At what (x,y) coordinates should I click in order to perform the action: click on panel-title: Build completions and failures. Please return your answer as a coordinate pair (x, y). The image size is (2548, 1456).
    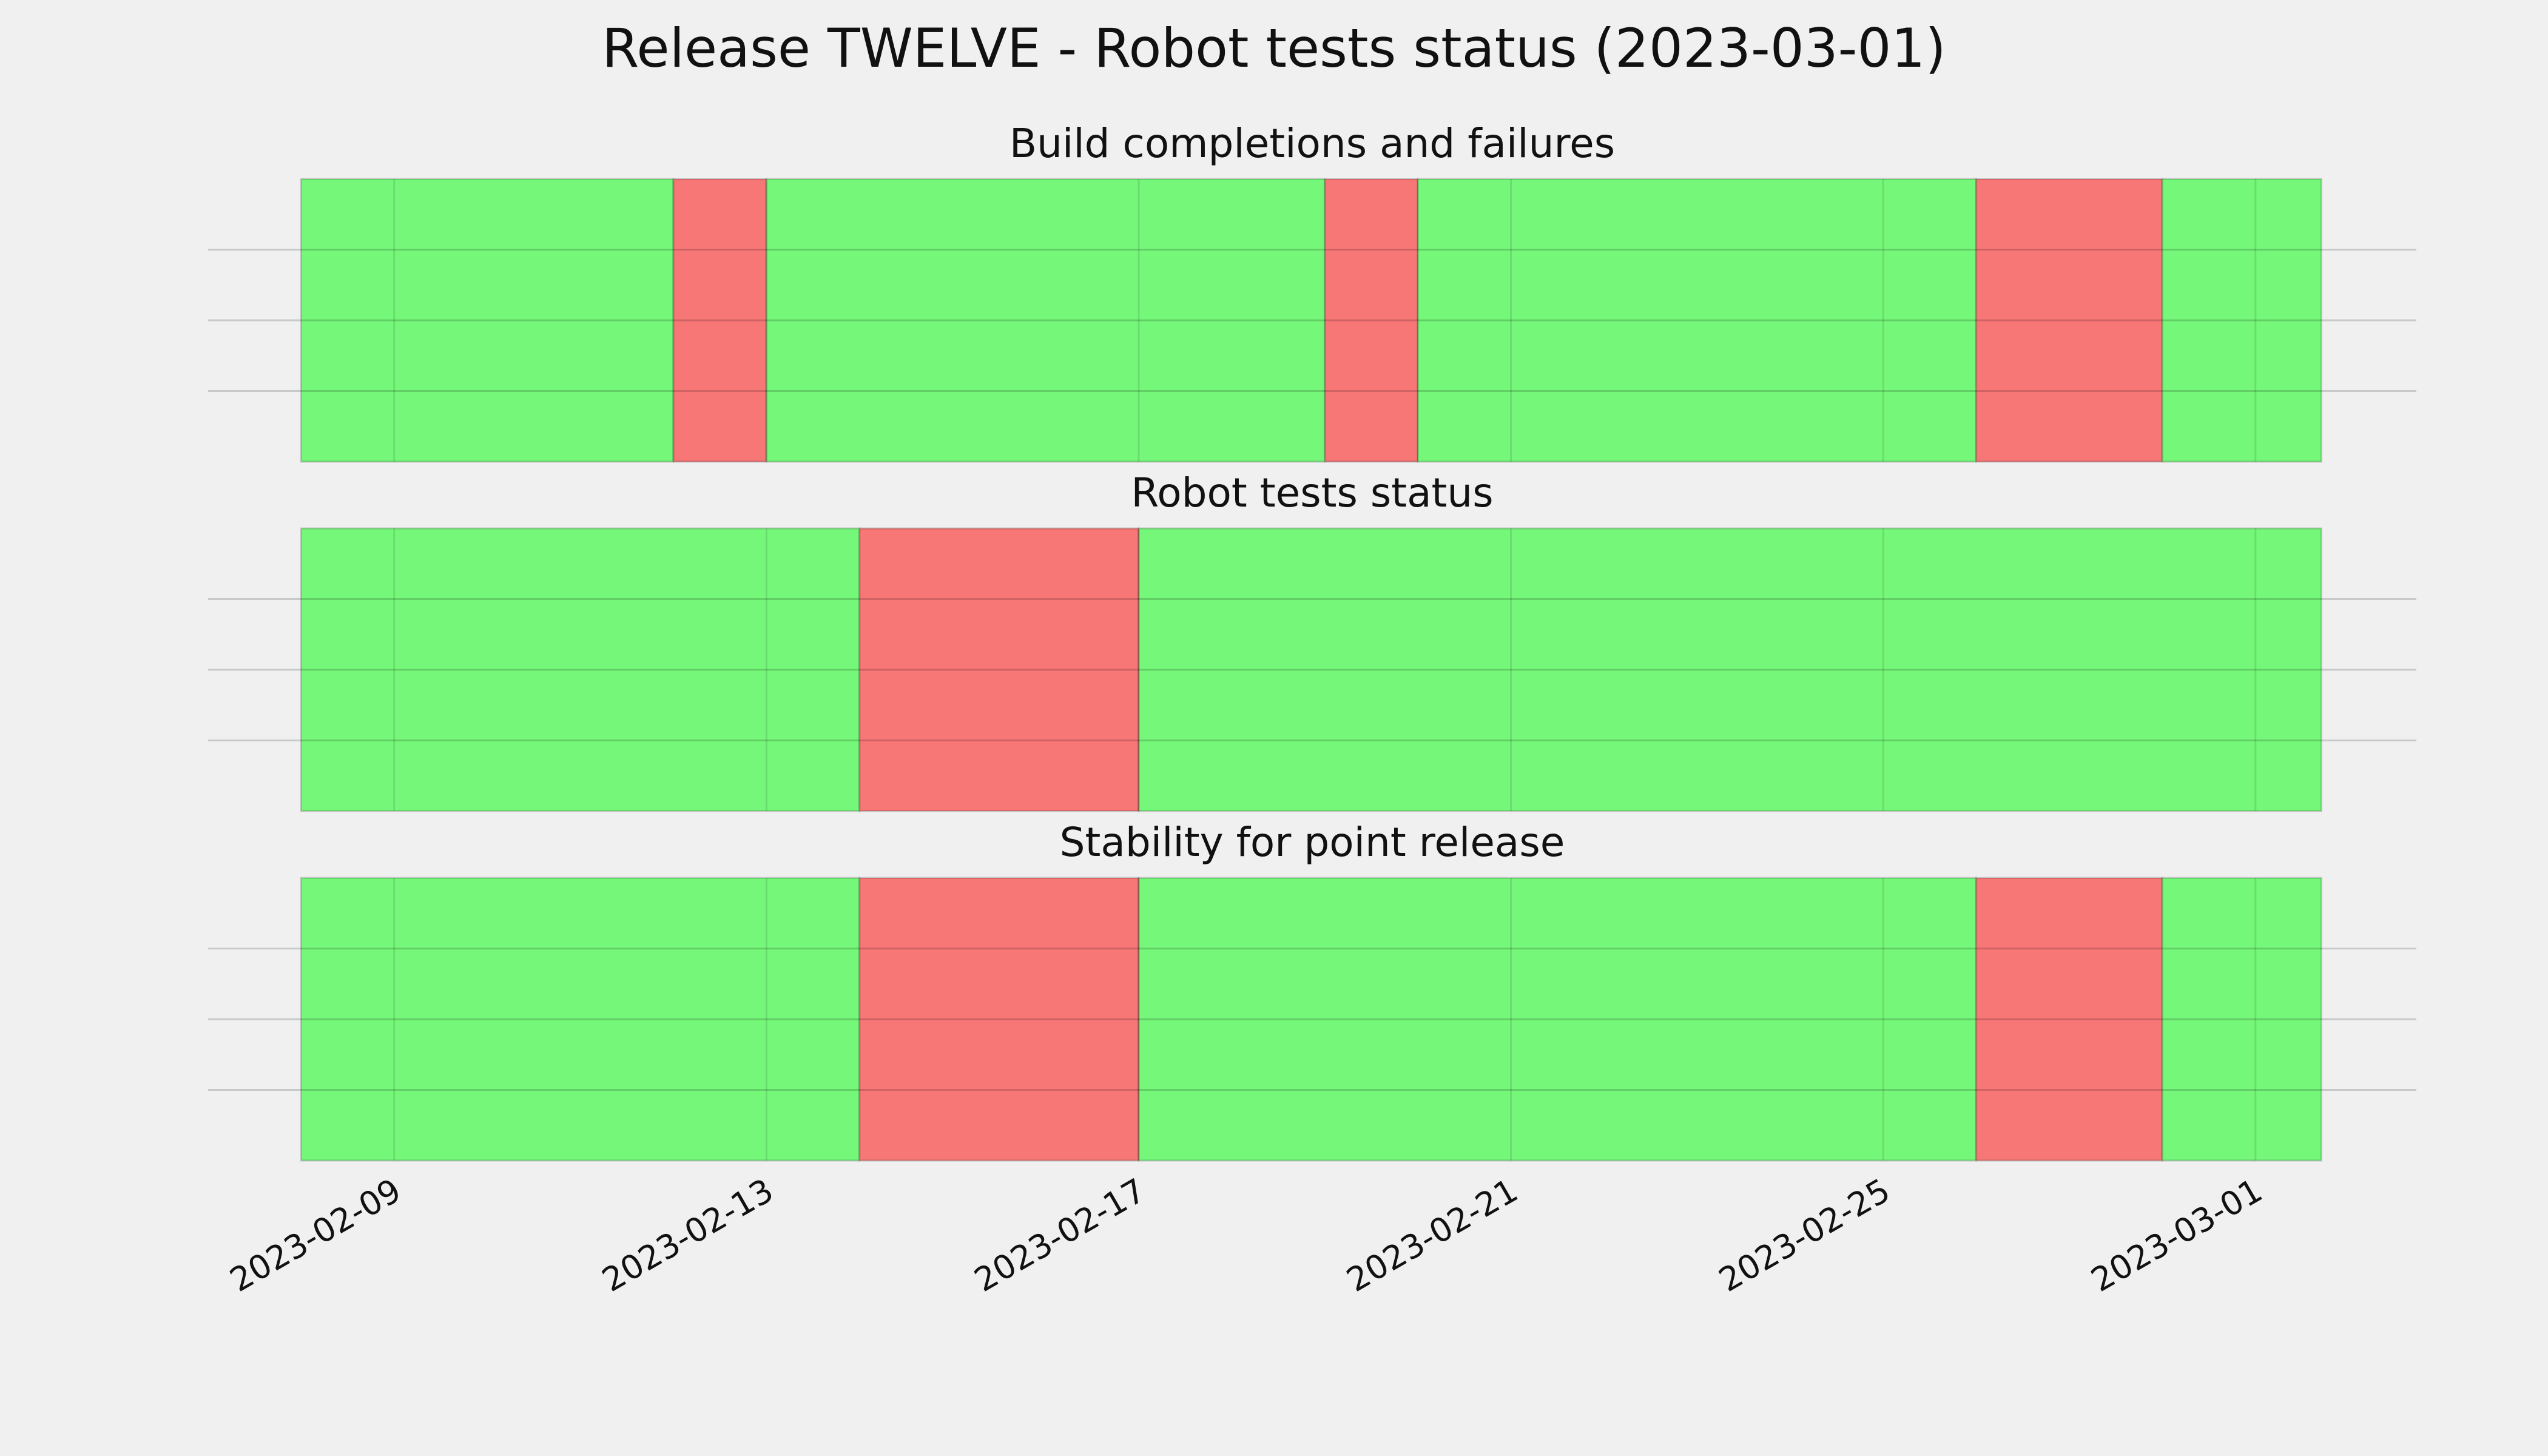
    Looking at the image, I should click on (1312, 143).